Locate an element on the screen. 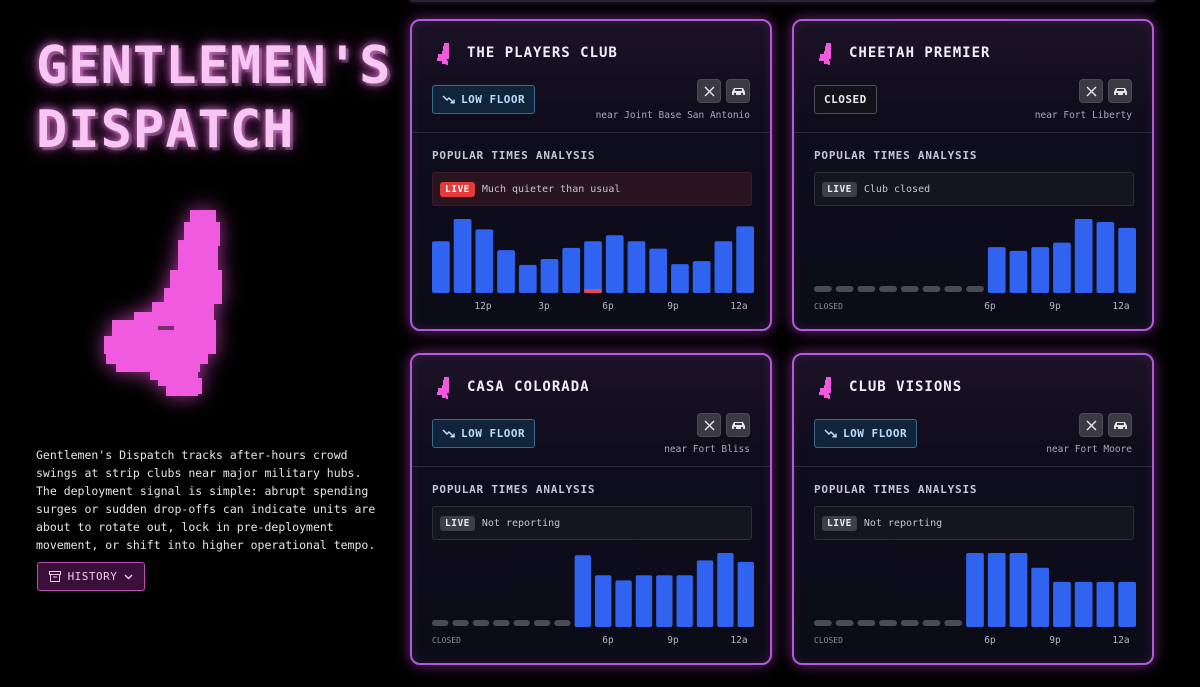 The image size is (1200, 687). tick-label: 3p is located at coordinates (544, 306).